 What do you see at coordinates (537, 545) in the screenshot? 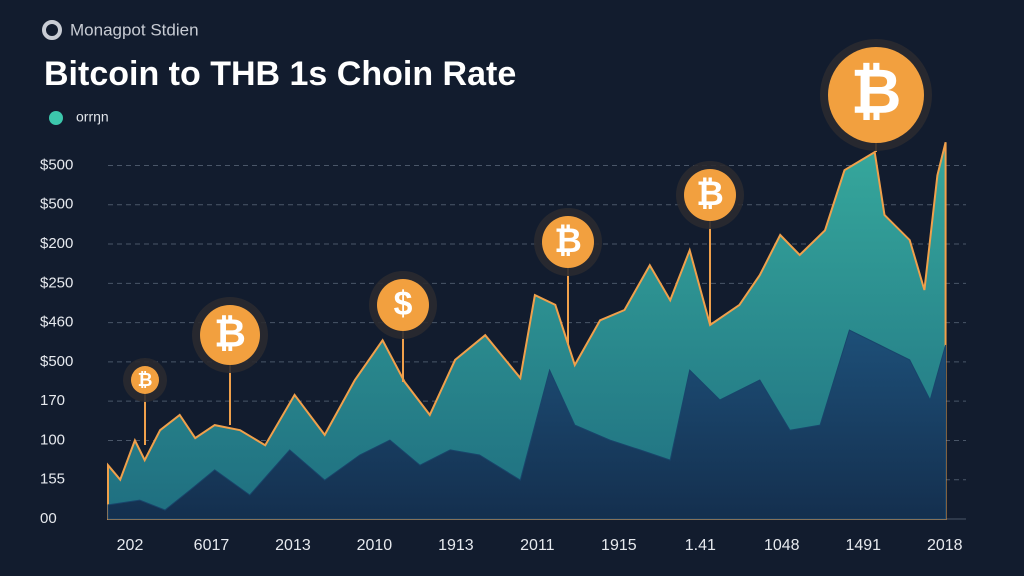
I see `x-tick-label: 2011` at bounding box center [537, 545].